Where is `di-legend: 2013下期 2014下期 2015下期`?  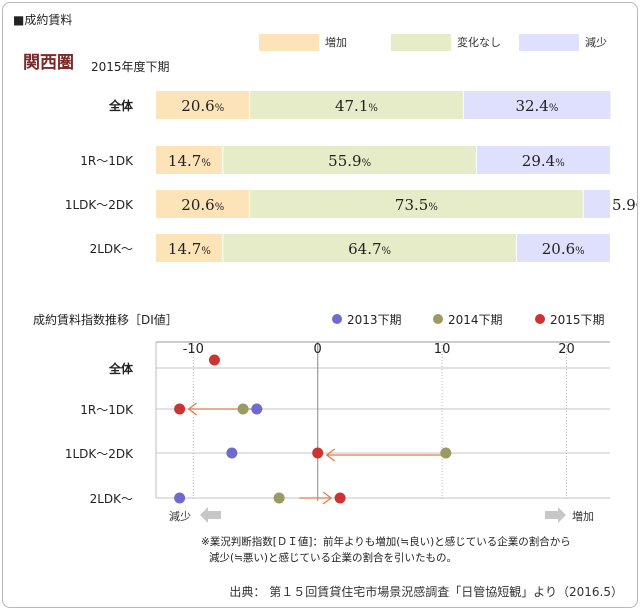
di-legend: 2013下期 2014下期 2015下期 is located at coordinates (468, 320).